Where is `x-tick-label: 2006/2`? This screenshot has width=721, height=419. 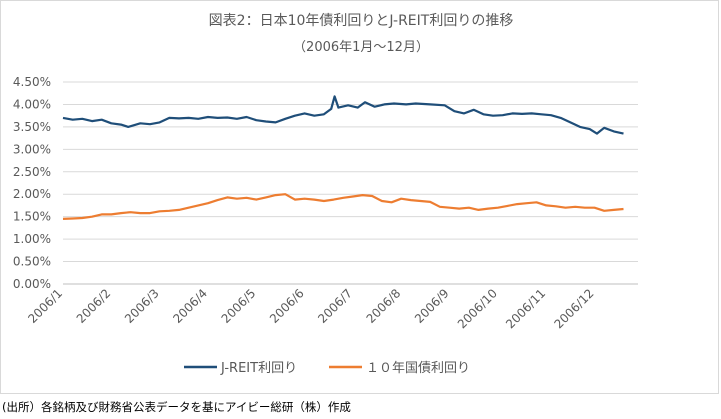
x-tick-label: 2006/2 is located at coordinates (94, 306).